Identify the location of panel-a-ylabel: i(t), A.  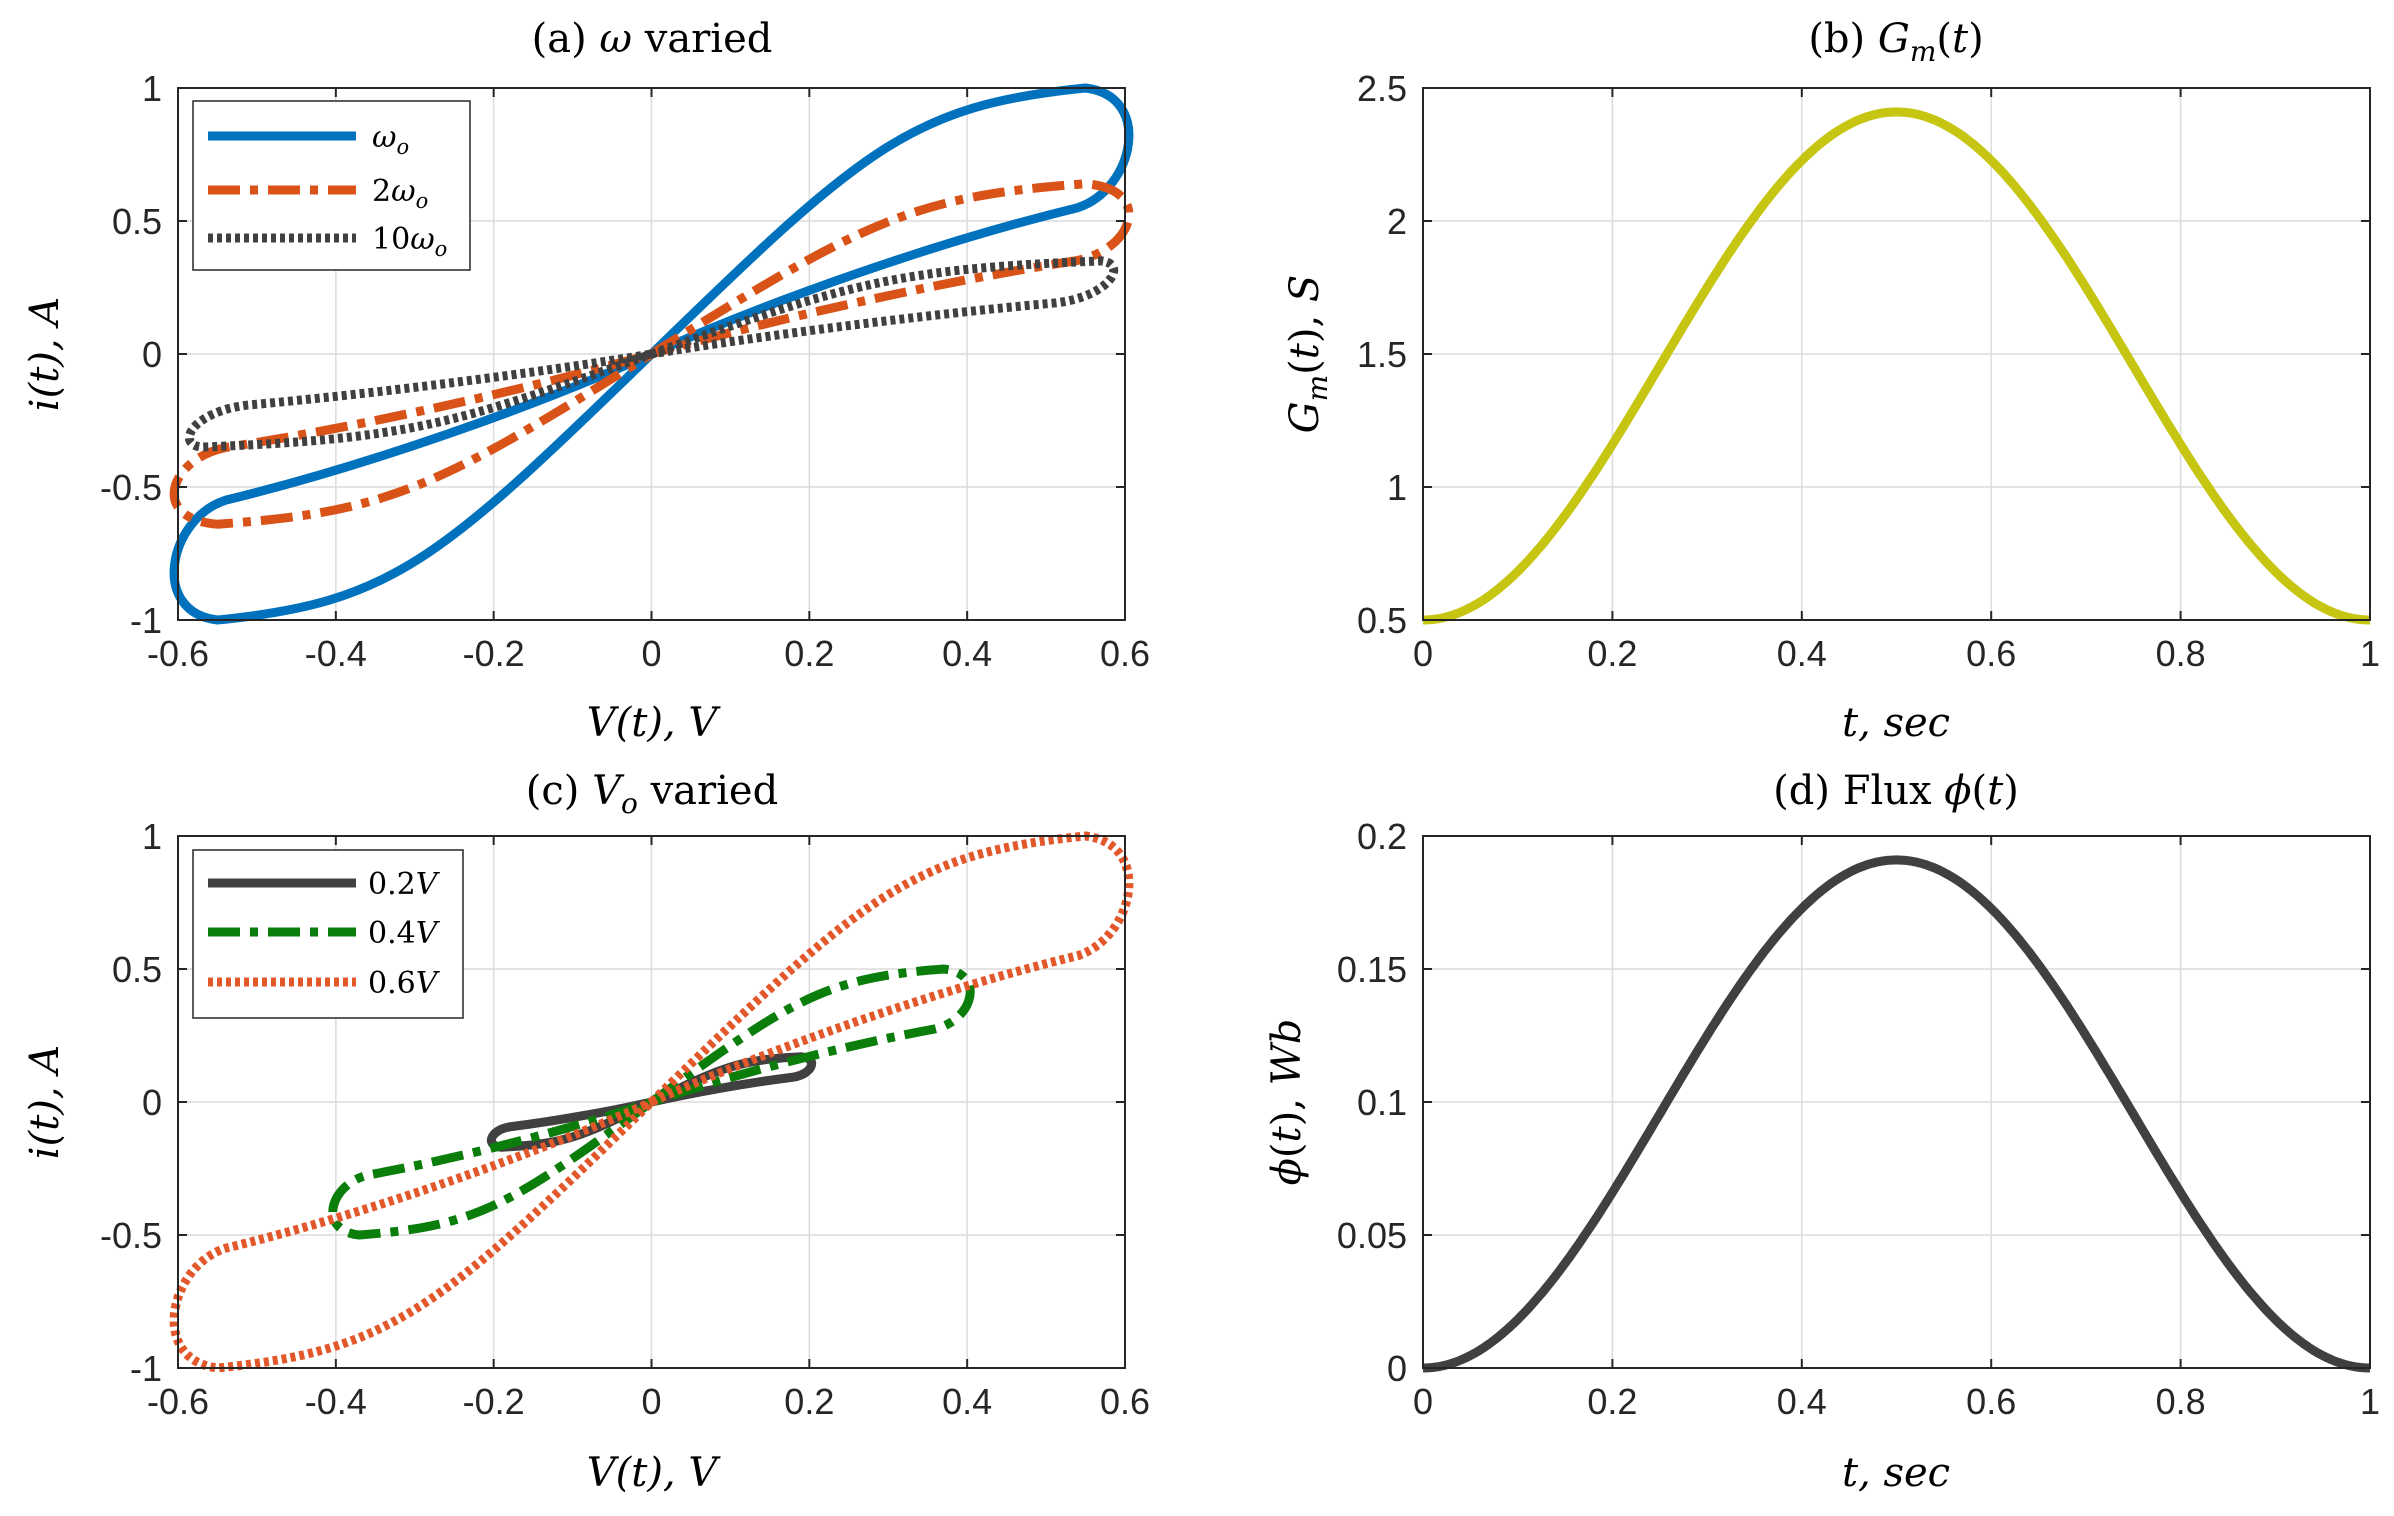
(45, 354).